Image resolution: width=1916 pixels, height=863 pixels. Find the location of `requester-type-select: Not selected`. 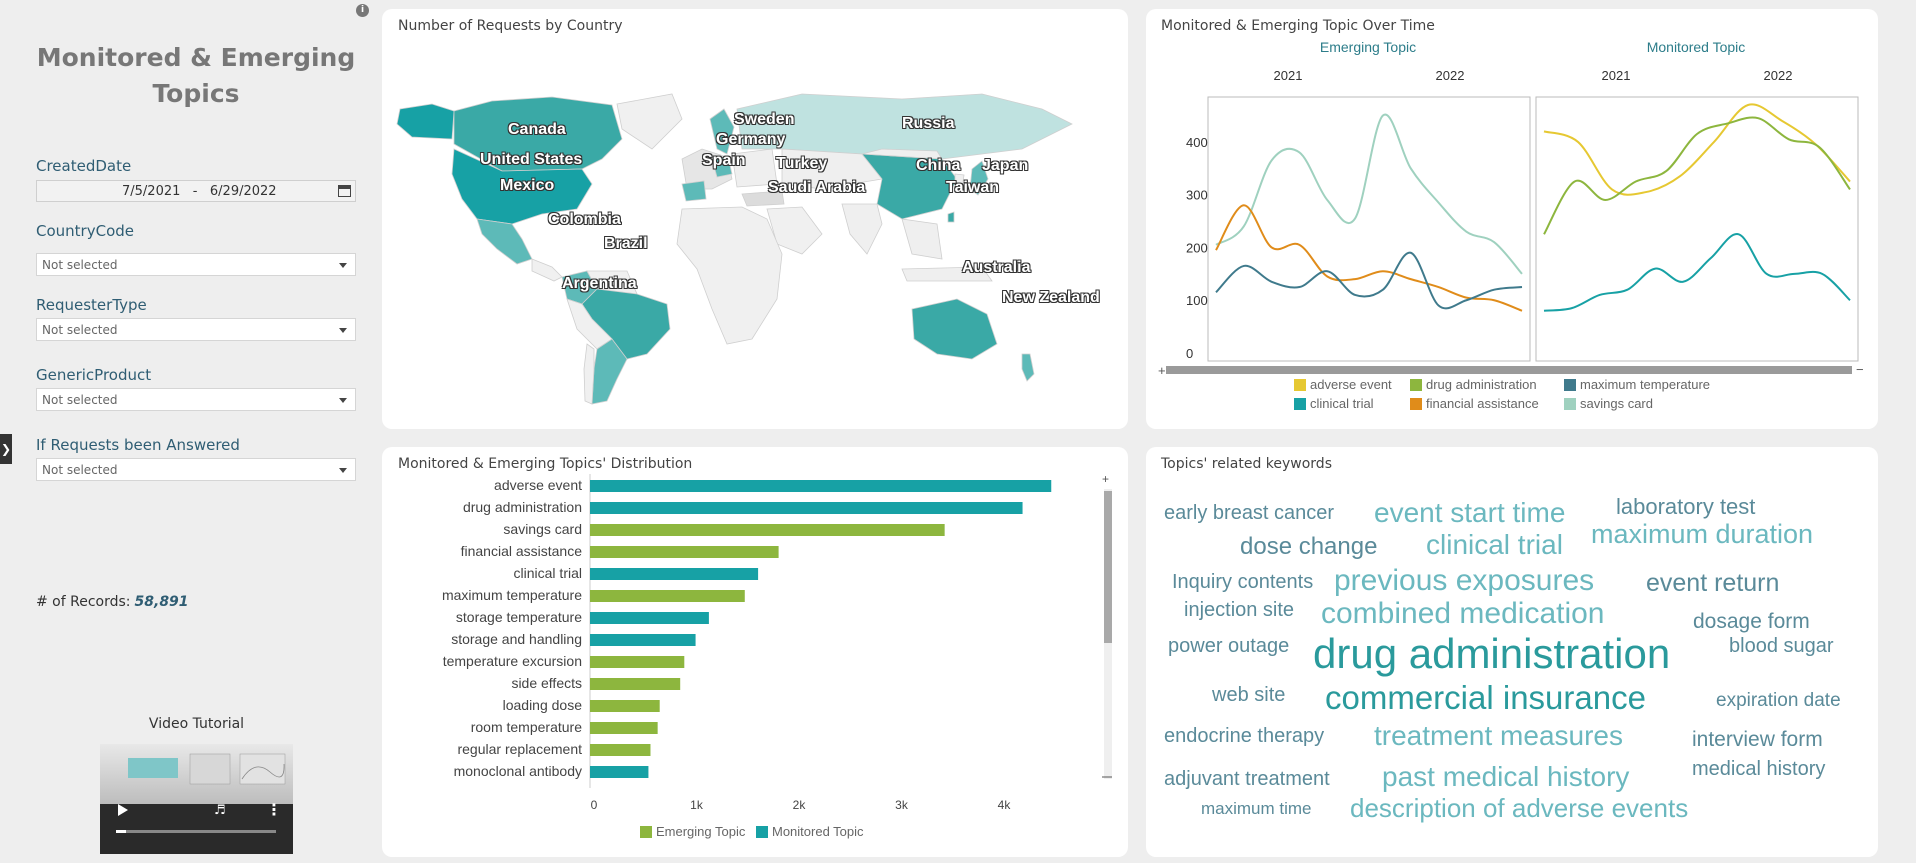

requester-type-select: Not selected is located at coordinates (196, 329).